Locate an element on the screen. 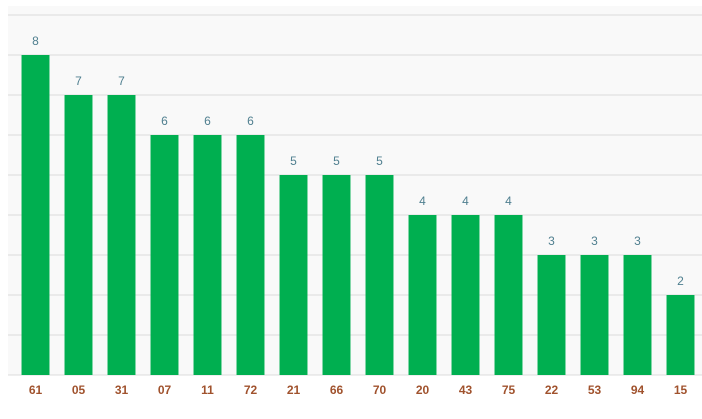  x-tick-label: 75 is located at coordinates (509, 390).